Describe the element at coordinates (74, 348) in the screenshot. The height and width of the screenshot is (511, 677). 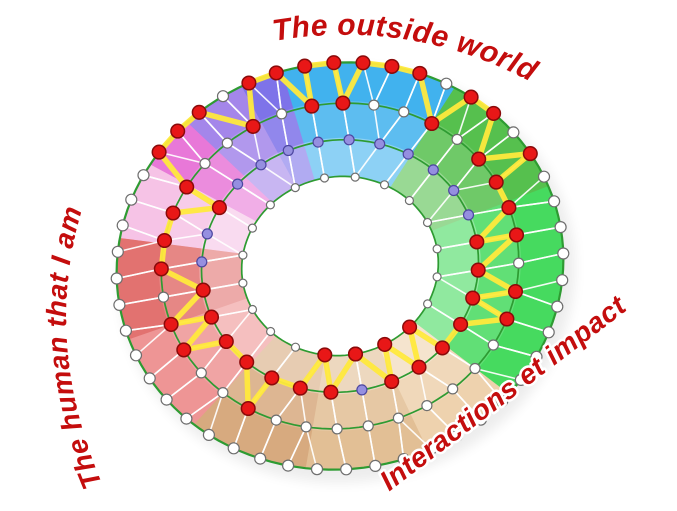
I see `label-human-that-i-am-text: The human that I am` at that location.